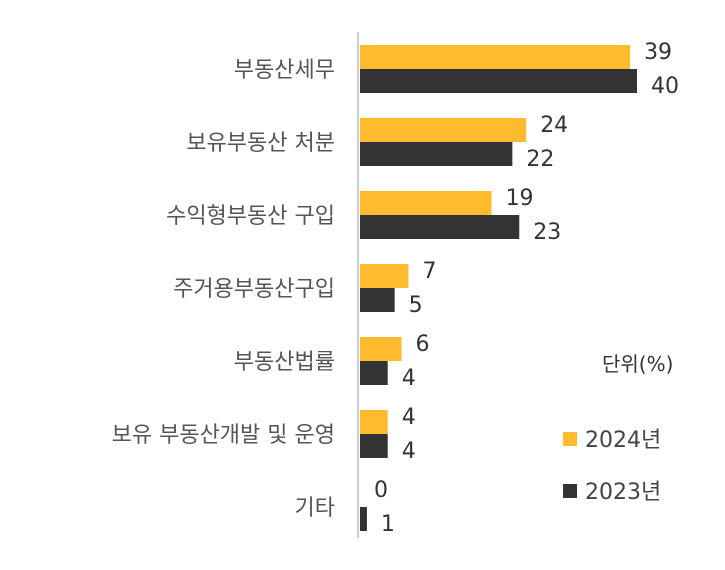 Image resolution: width=725 pixels, height=570 pixels. I want to click on legend-swatch-2024, so click(570, 439).